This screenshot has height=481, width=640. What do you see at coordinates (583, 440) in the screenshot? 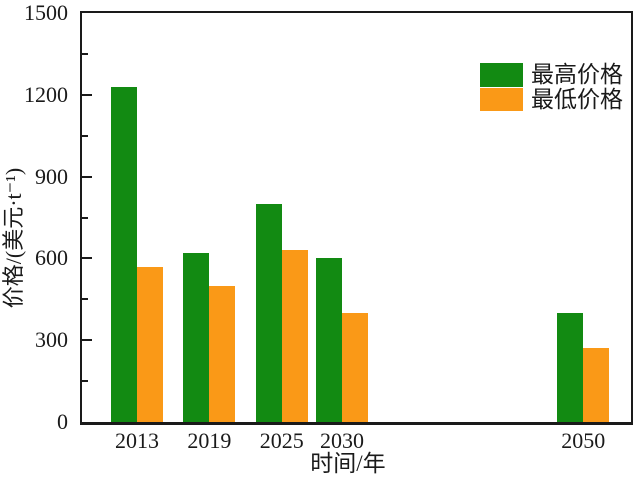
I see `x-tick-label-2050: 2050` at bounding box center [583, 440].